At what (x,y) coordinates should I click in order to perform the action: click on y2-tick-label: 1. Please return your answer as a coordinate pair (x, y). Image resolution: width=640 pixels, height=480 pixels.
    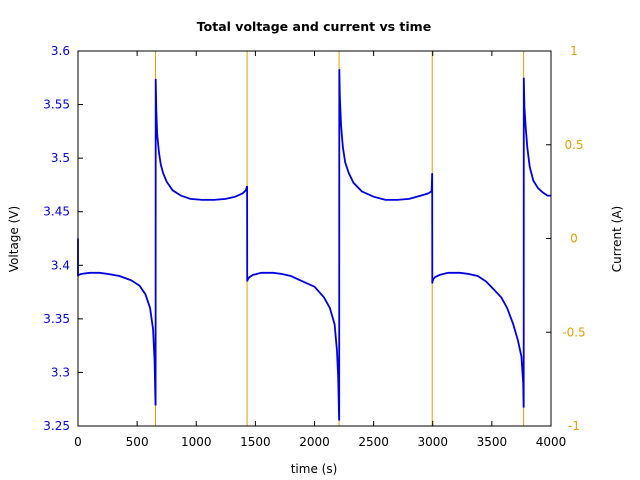
    Looking at the image, I should click on (574, 51).